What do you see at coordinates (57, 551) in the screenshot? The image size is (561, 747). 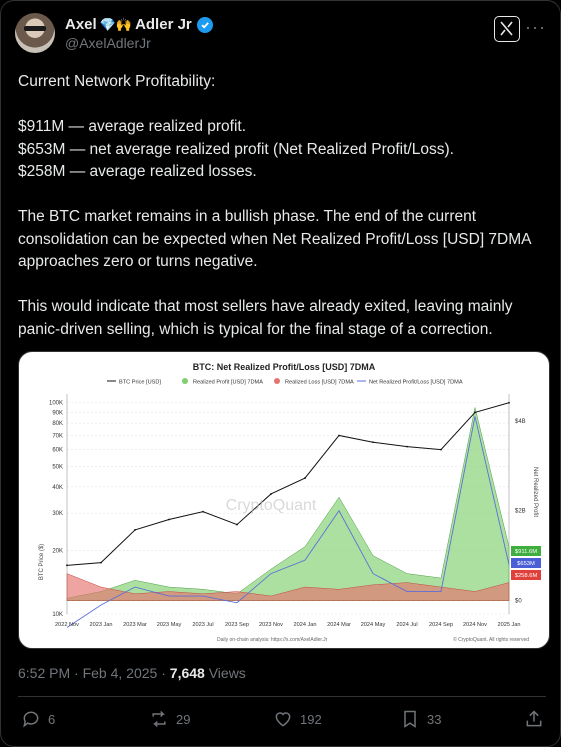 I see `y-tick-label: 20K` at bounding box center [57, 551].